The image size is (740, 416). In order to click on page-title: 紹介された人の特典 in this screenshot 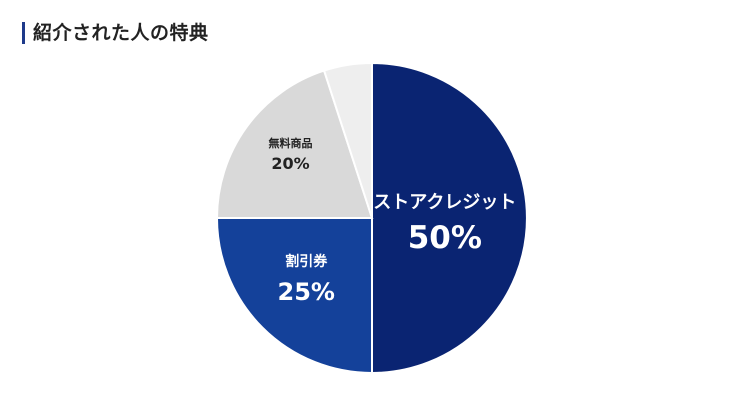, I will do `click(115, 33)`.